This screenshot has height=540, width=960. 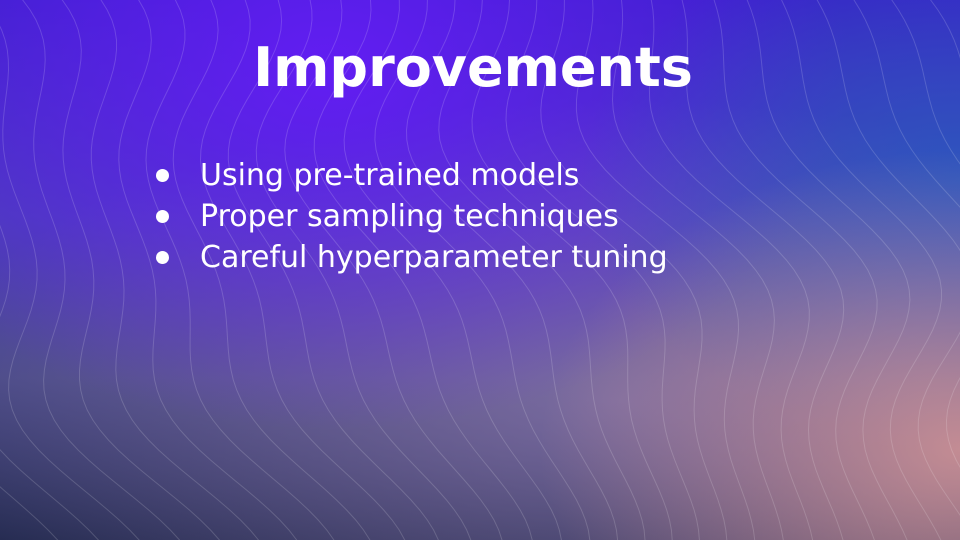 I want to click on slide-title: Improvements, so click(x=473, y=67).